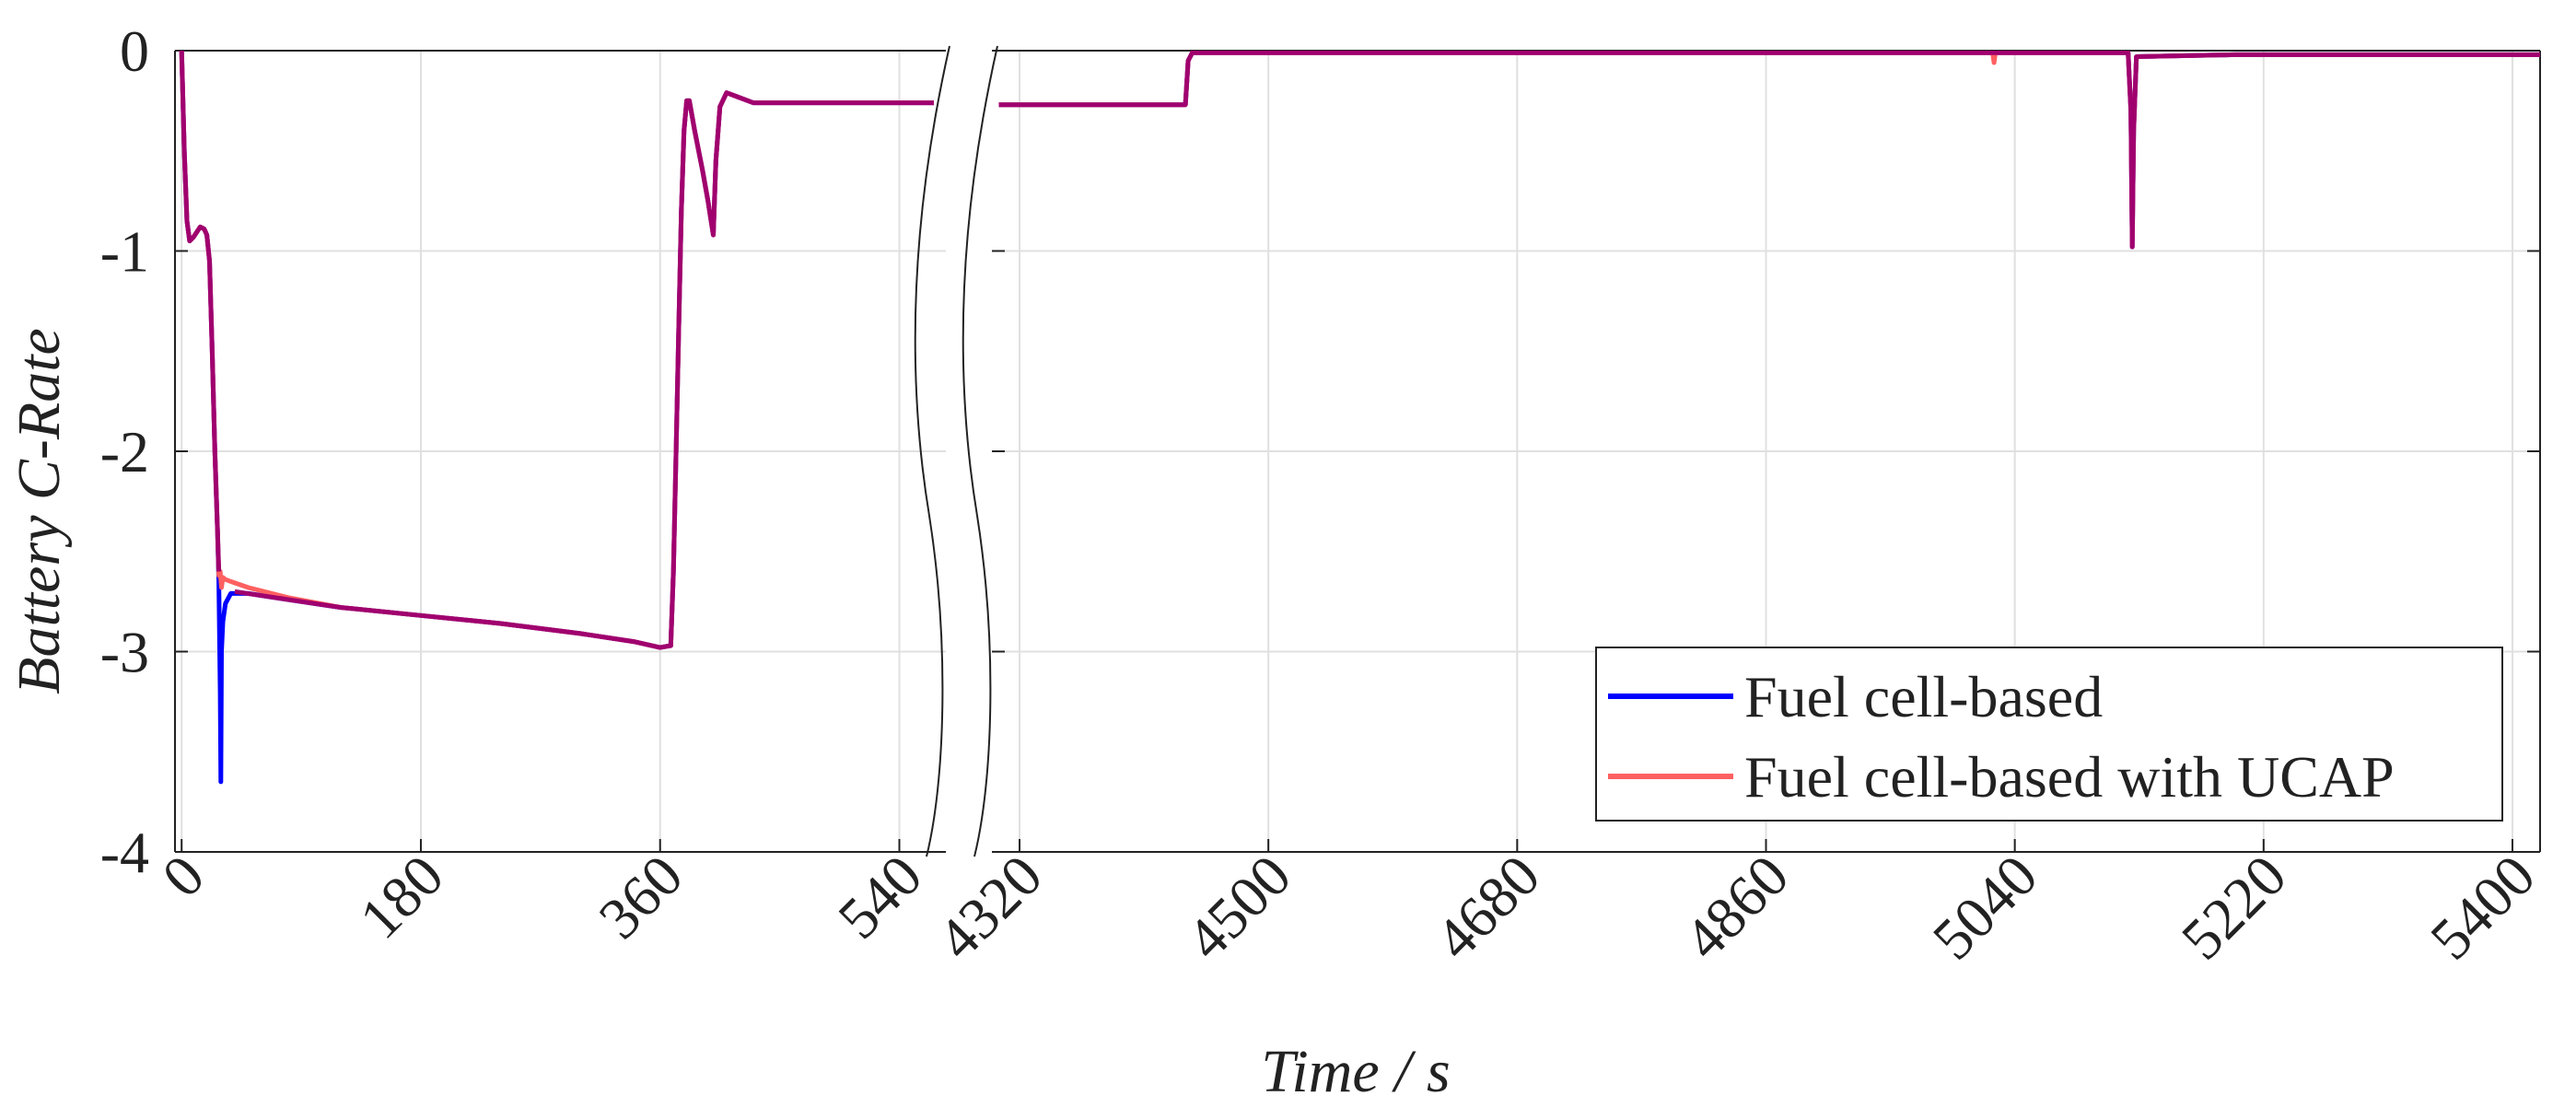 Image resolution: width=2576 pixels, height=1119 pixels. I want to click on x-axis-title: Time / s, so click(1355, 1071).